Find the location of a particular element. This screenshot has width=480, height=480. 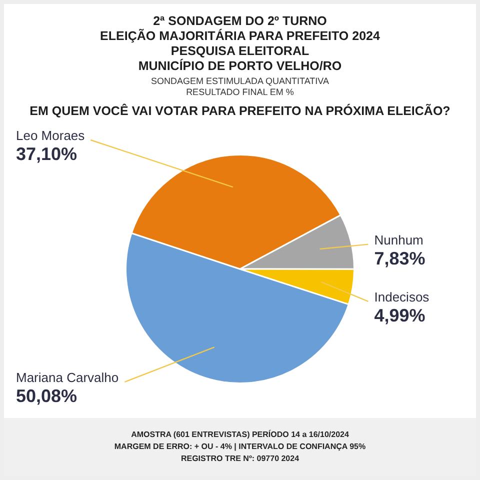

slice-label: Indecisos is located at coordinates (402, 296).